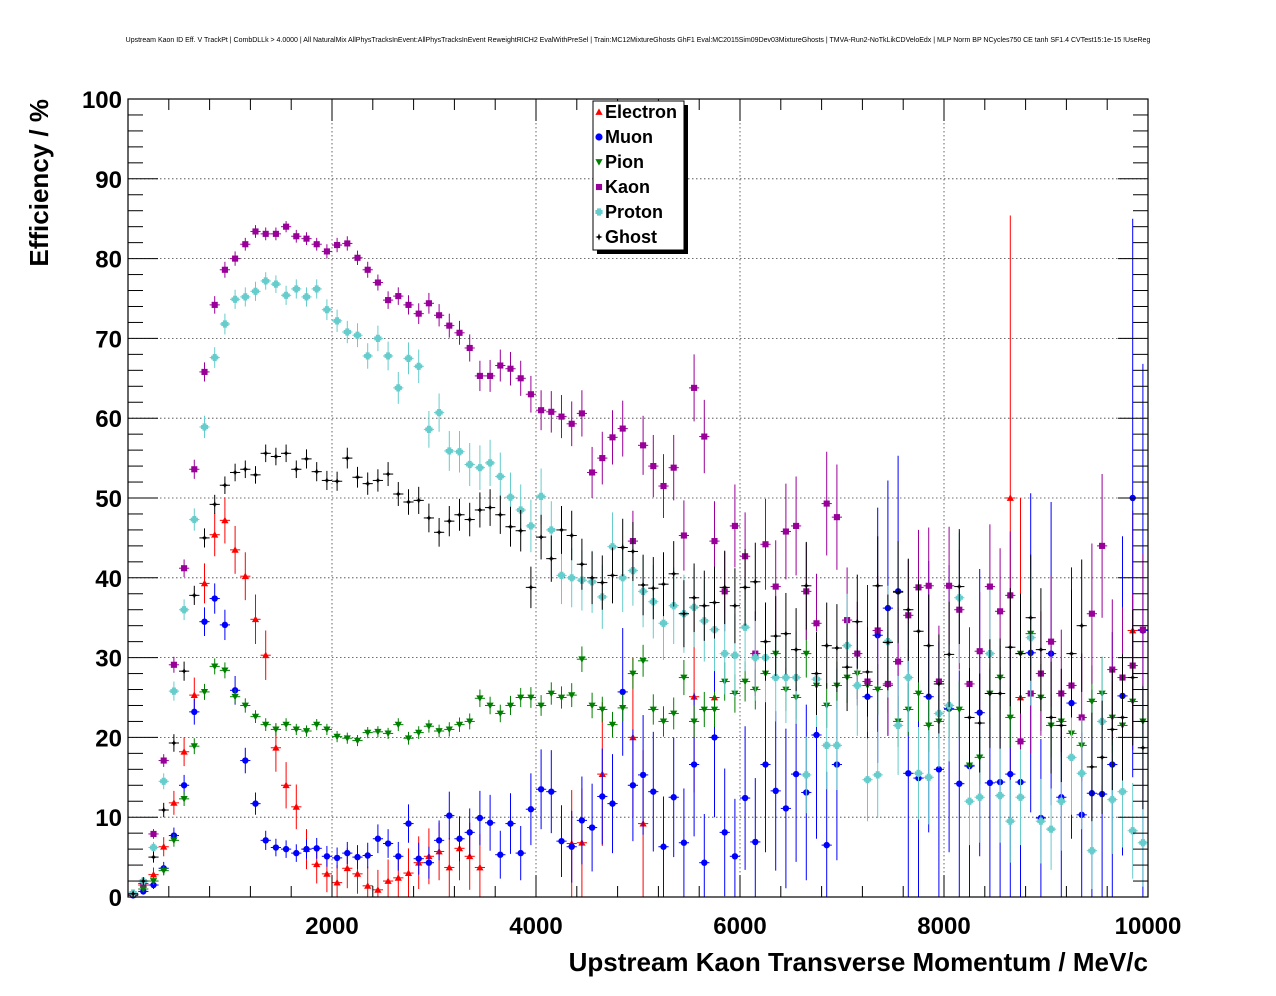 This screenshot has height=996, width=1276. Describe the element at coordinates (331, 926) in the screenshot. I see `x-tick-label: 2000` at that location.